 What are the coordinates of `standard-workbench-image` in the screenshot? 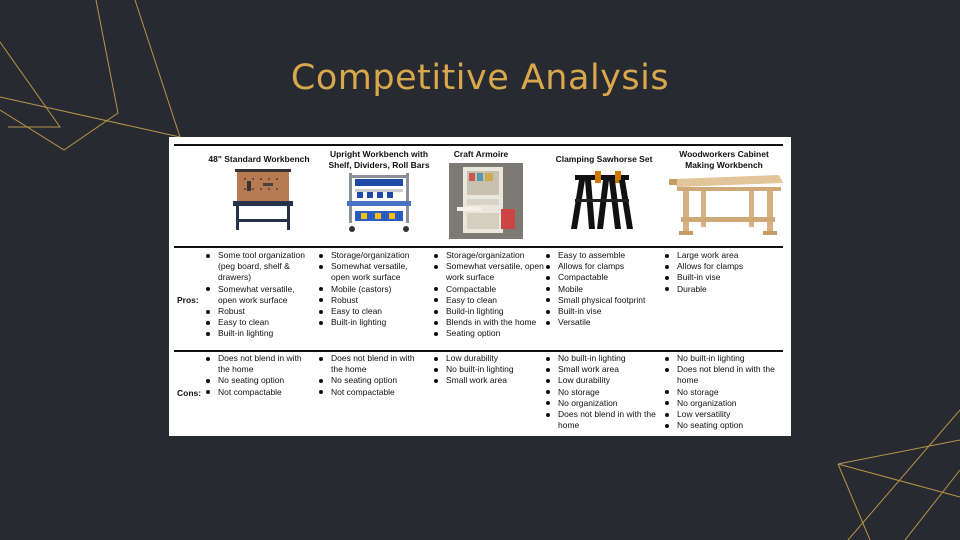 It's located at (263, 199).